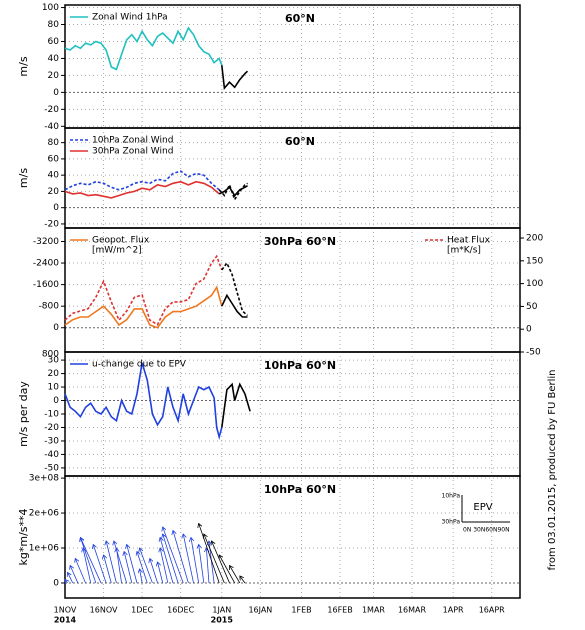 This screenshot has height=630, width=585. What do you see at coordinates (50, 8) in the screenshot?
I see `y-tick-label: 100` at bounding box center [50, 8].